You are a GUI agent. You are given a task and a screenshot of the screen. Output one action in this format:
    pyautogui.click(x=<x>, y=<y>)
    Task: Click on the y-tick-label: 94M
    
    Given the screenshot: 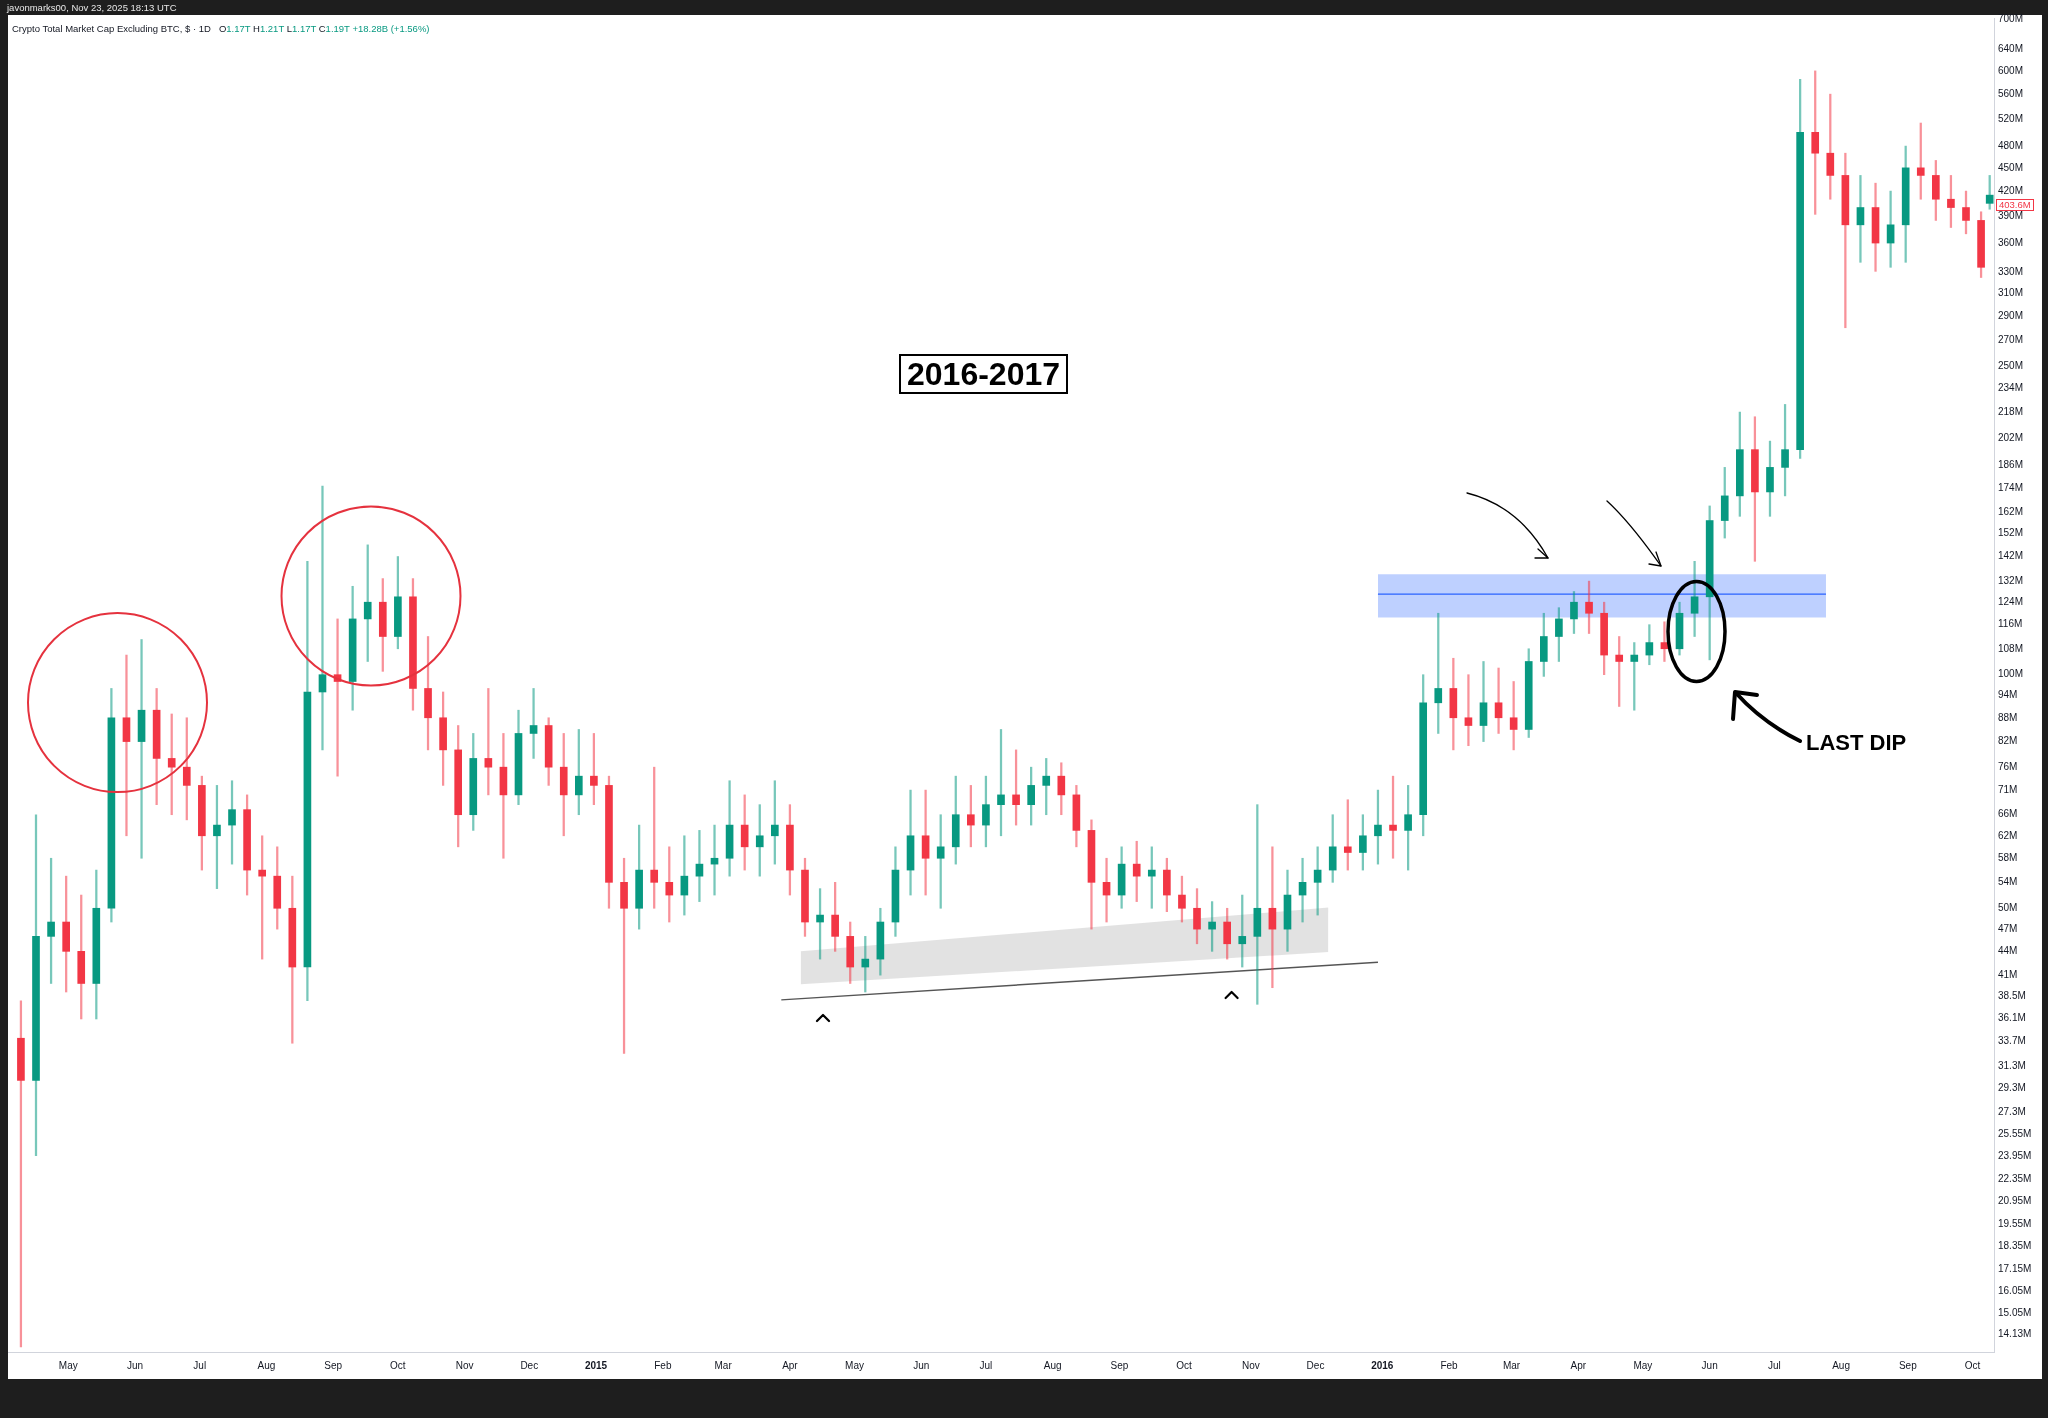 What is the action you would take?
    pyautogui.click(x=2008, y=695)
    